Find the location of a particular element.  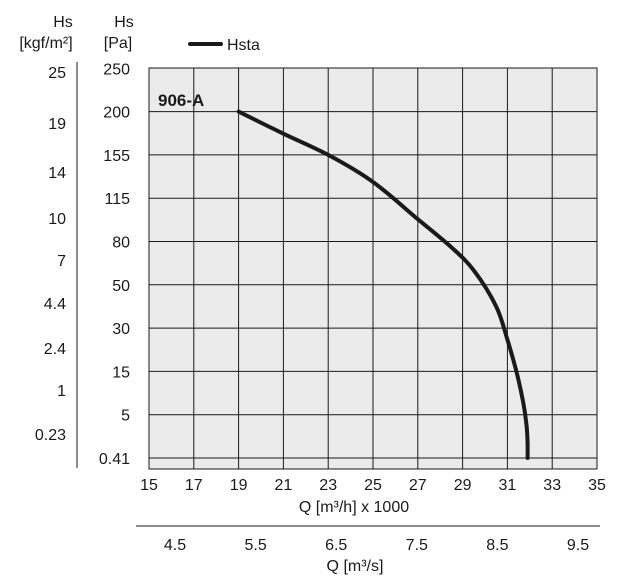

x-tick-label: 27 is located at coordinates (418, 485).